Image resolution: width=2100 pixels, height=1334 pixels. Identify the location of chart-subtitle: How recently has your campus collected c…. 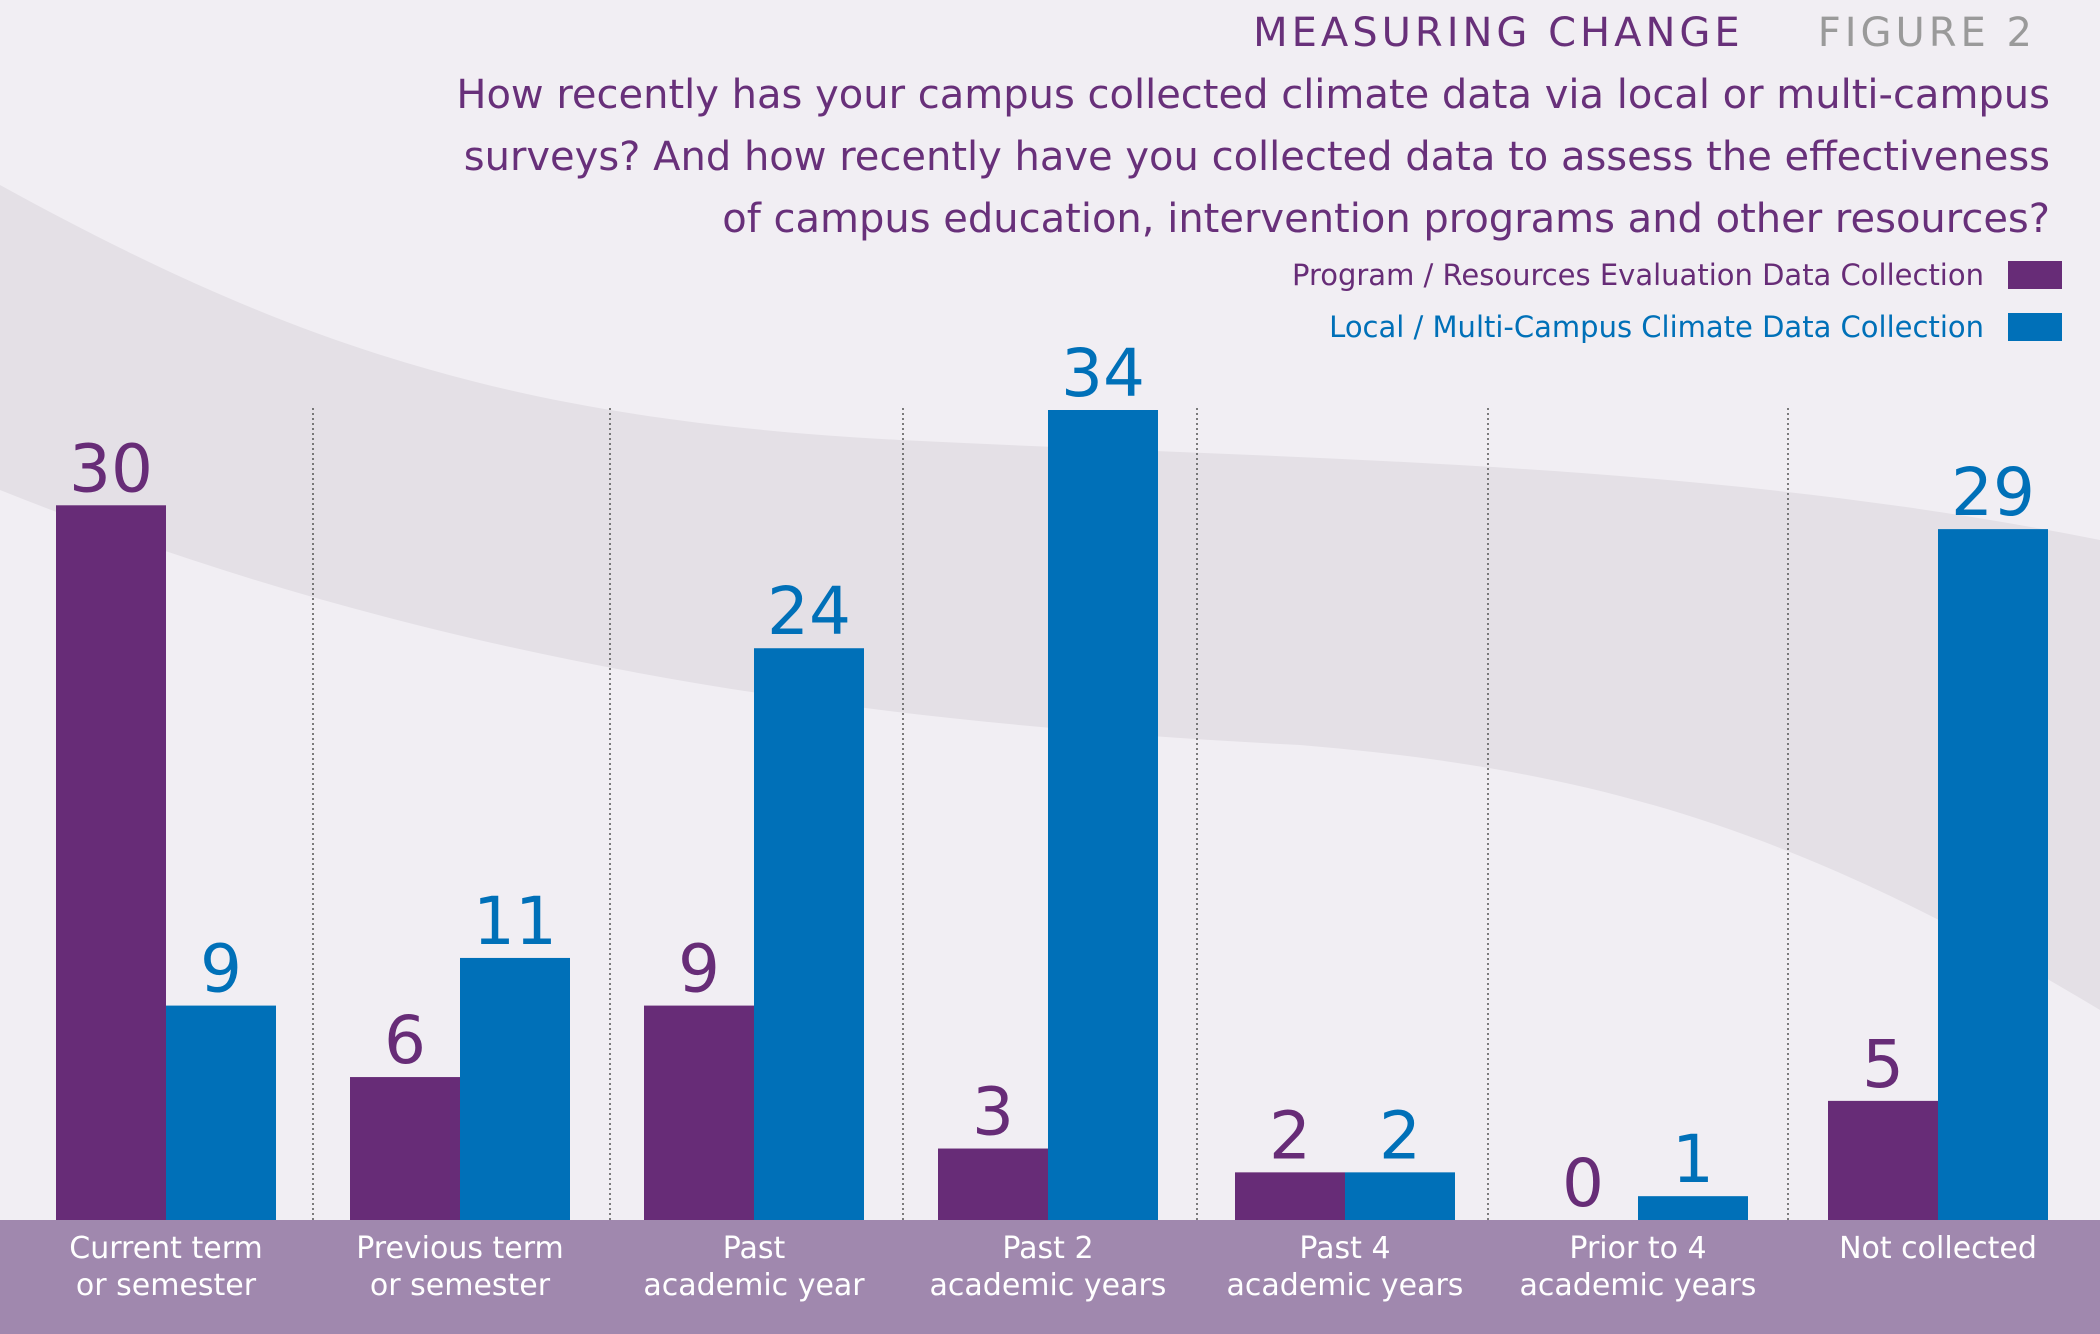
(1253, 157).